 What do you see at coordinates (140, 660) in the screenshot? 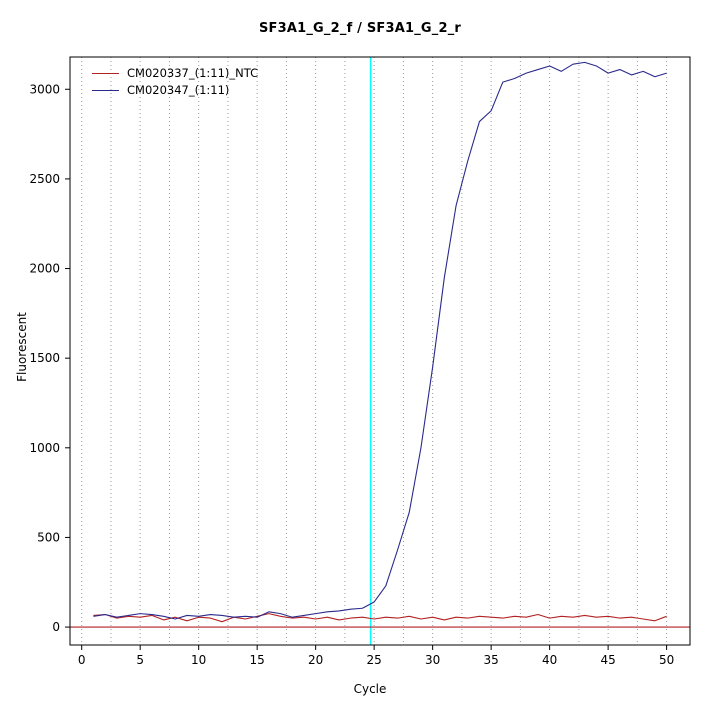
I see `svg-text: 5` at bounding box center [140, 660].